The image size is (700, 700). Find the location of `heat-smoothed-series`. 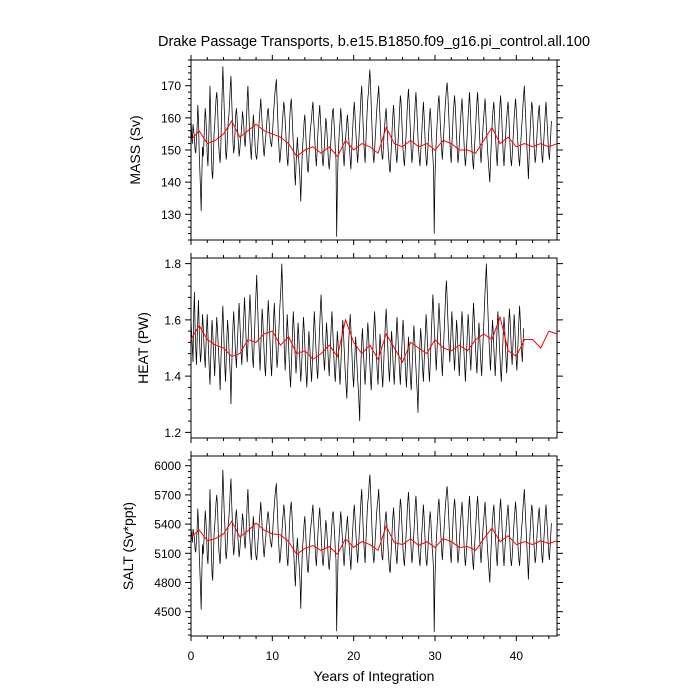

heat-smoothed-series is located at coordinates (374, 339).